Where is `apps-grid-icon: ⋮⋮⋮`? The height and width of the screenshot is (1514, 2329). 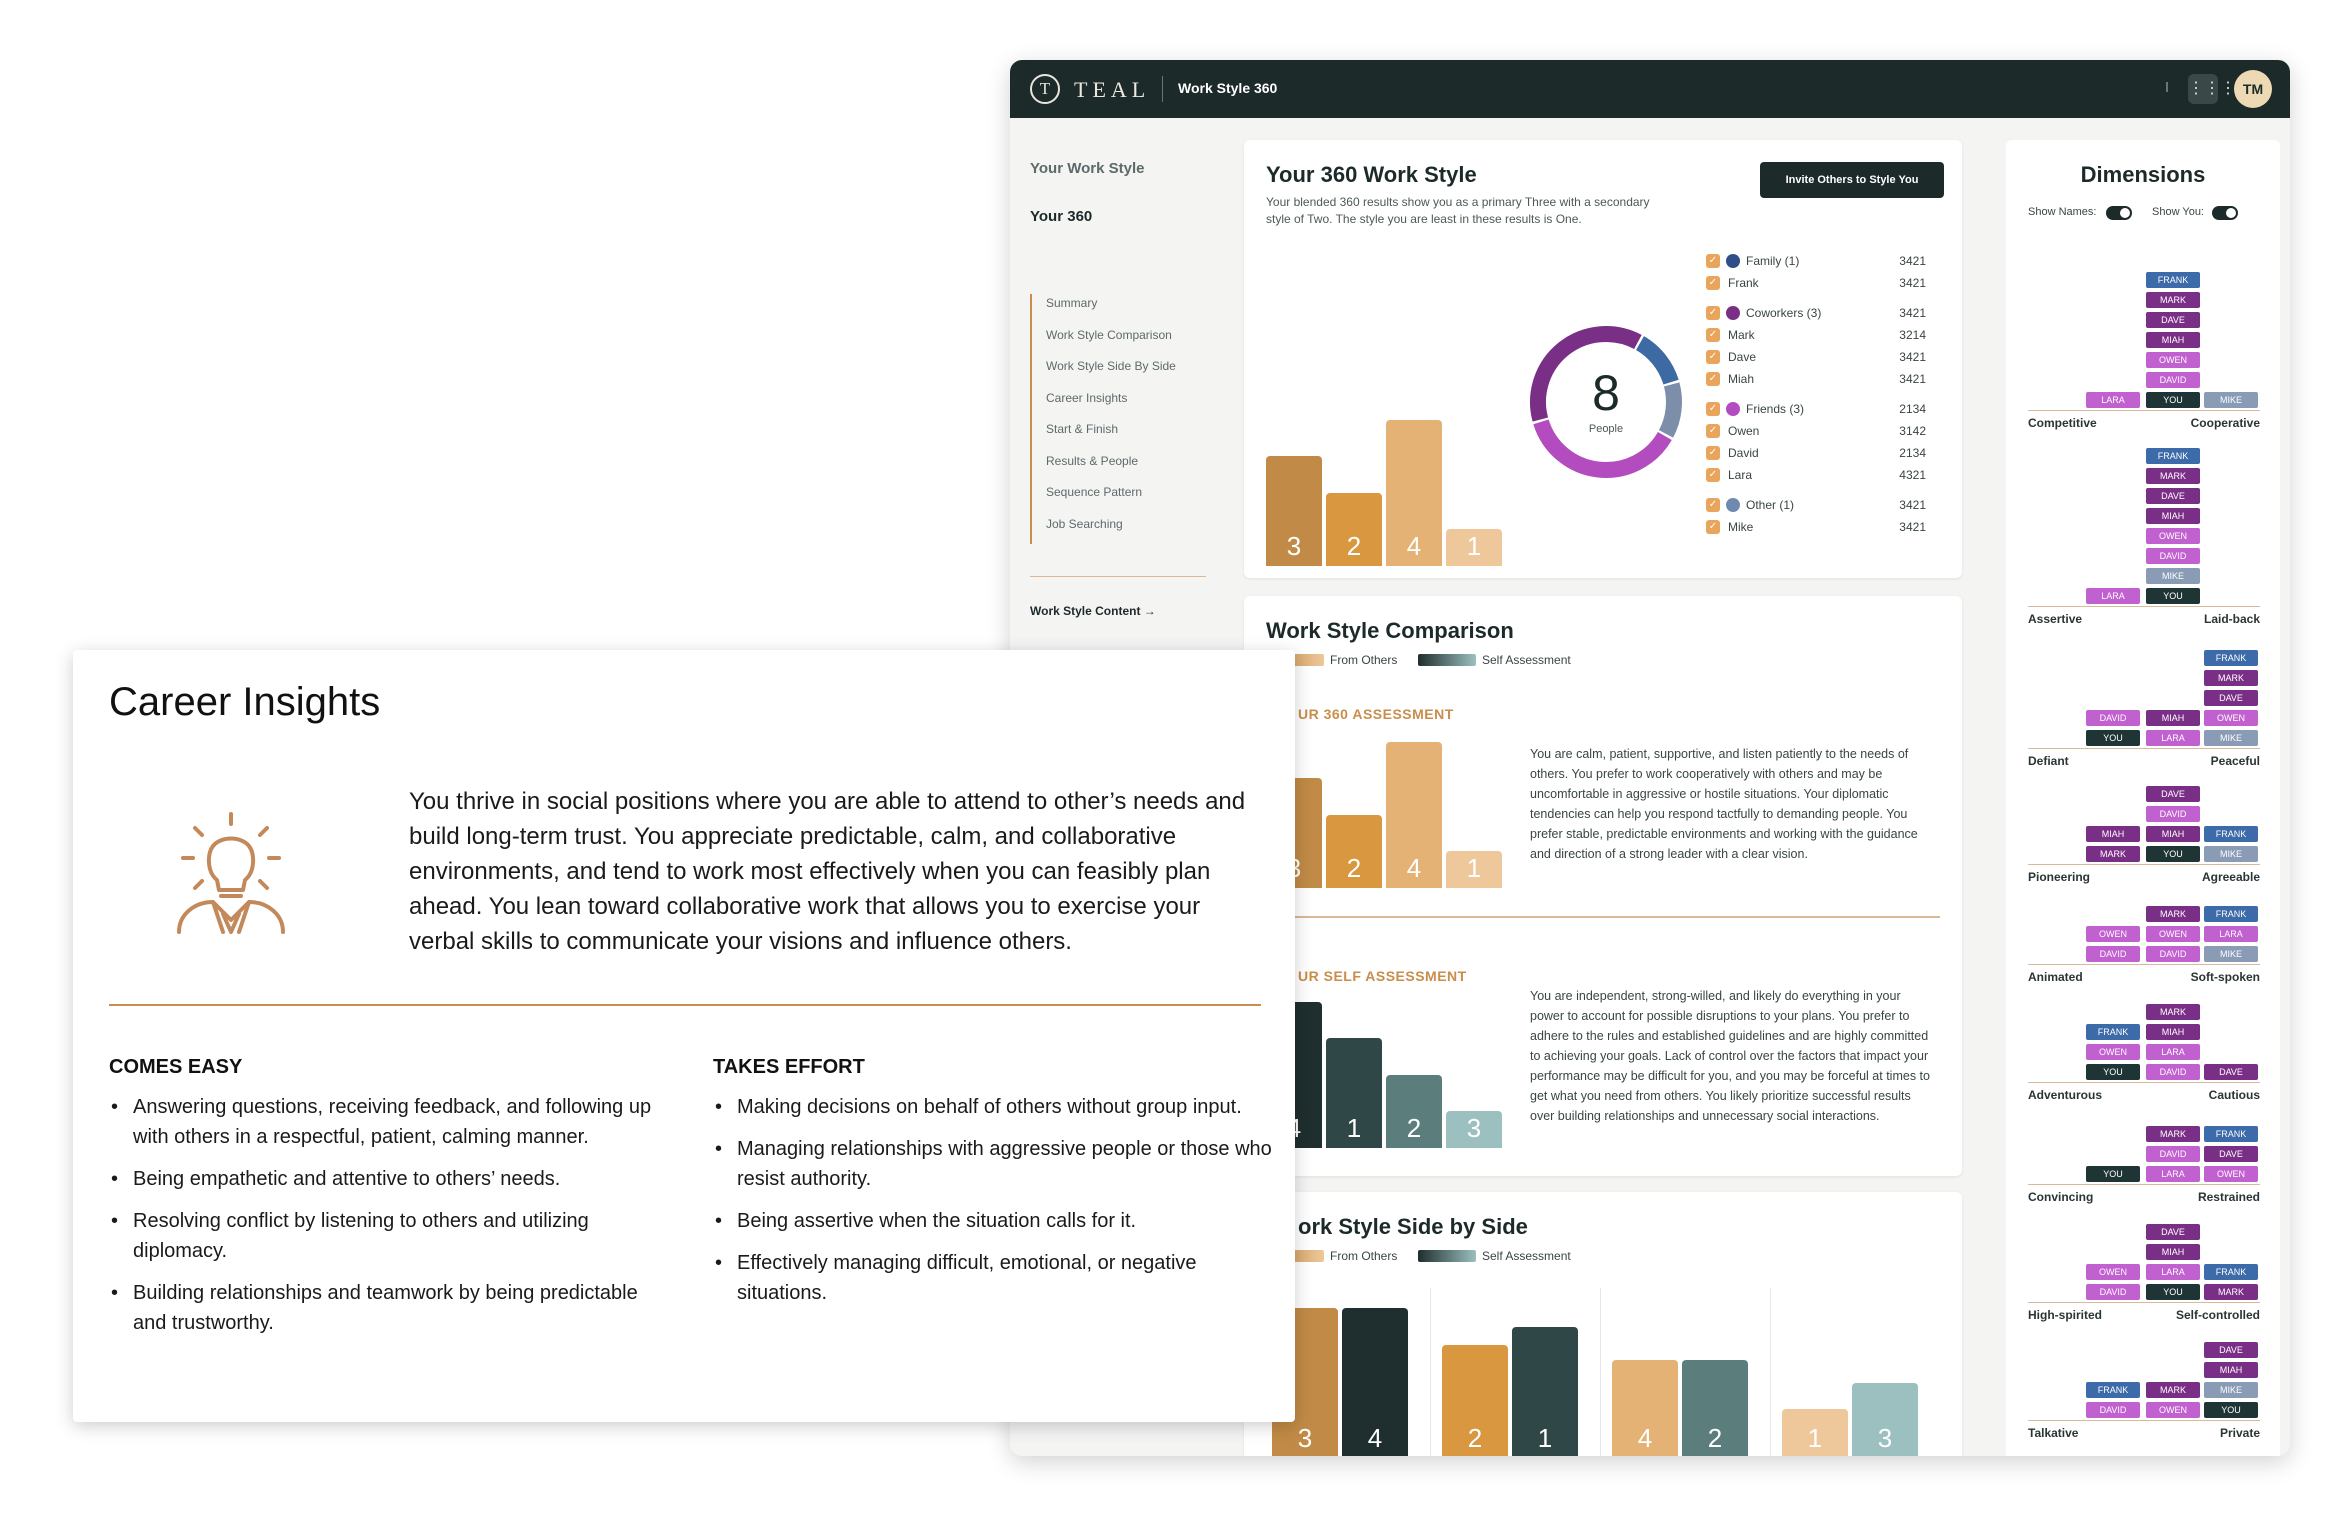 apps-grid-icon: ⋮⋮⋮ is located at coordinates (2212, 89).